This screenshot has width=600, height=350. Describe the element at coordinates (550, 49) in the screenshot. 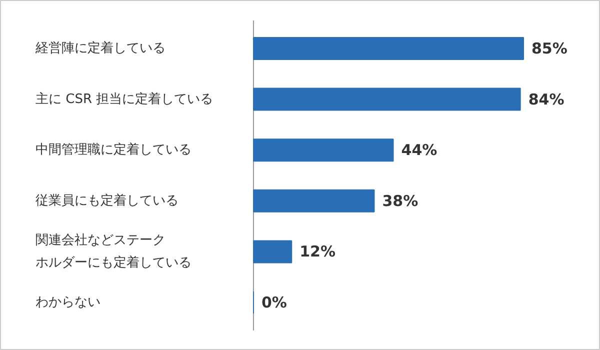

I see `data-label: 85%` at that location.